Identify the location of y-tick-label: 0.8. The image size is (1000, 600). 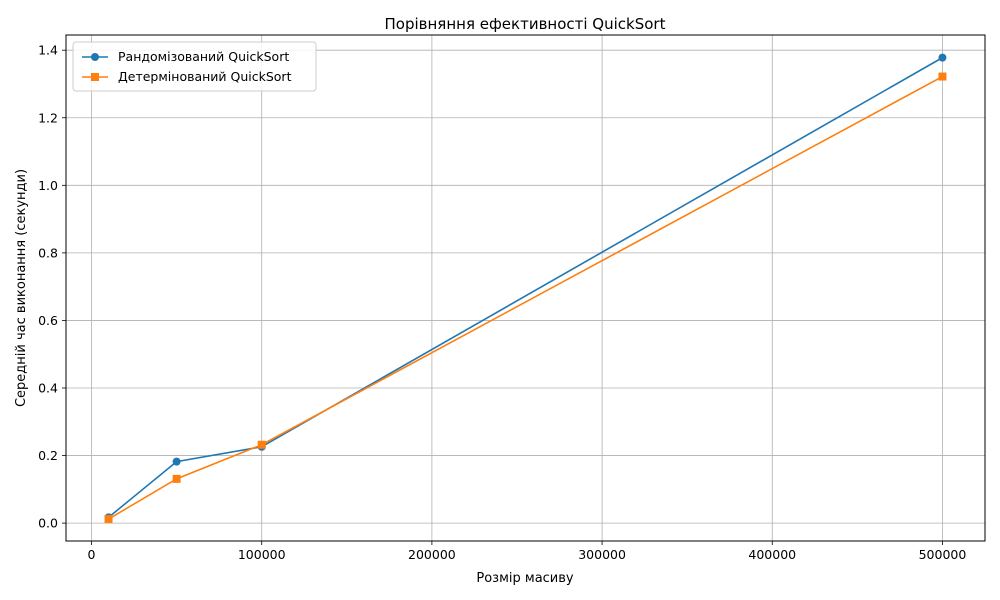
(48, 252).